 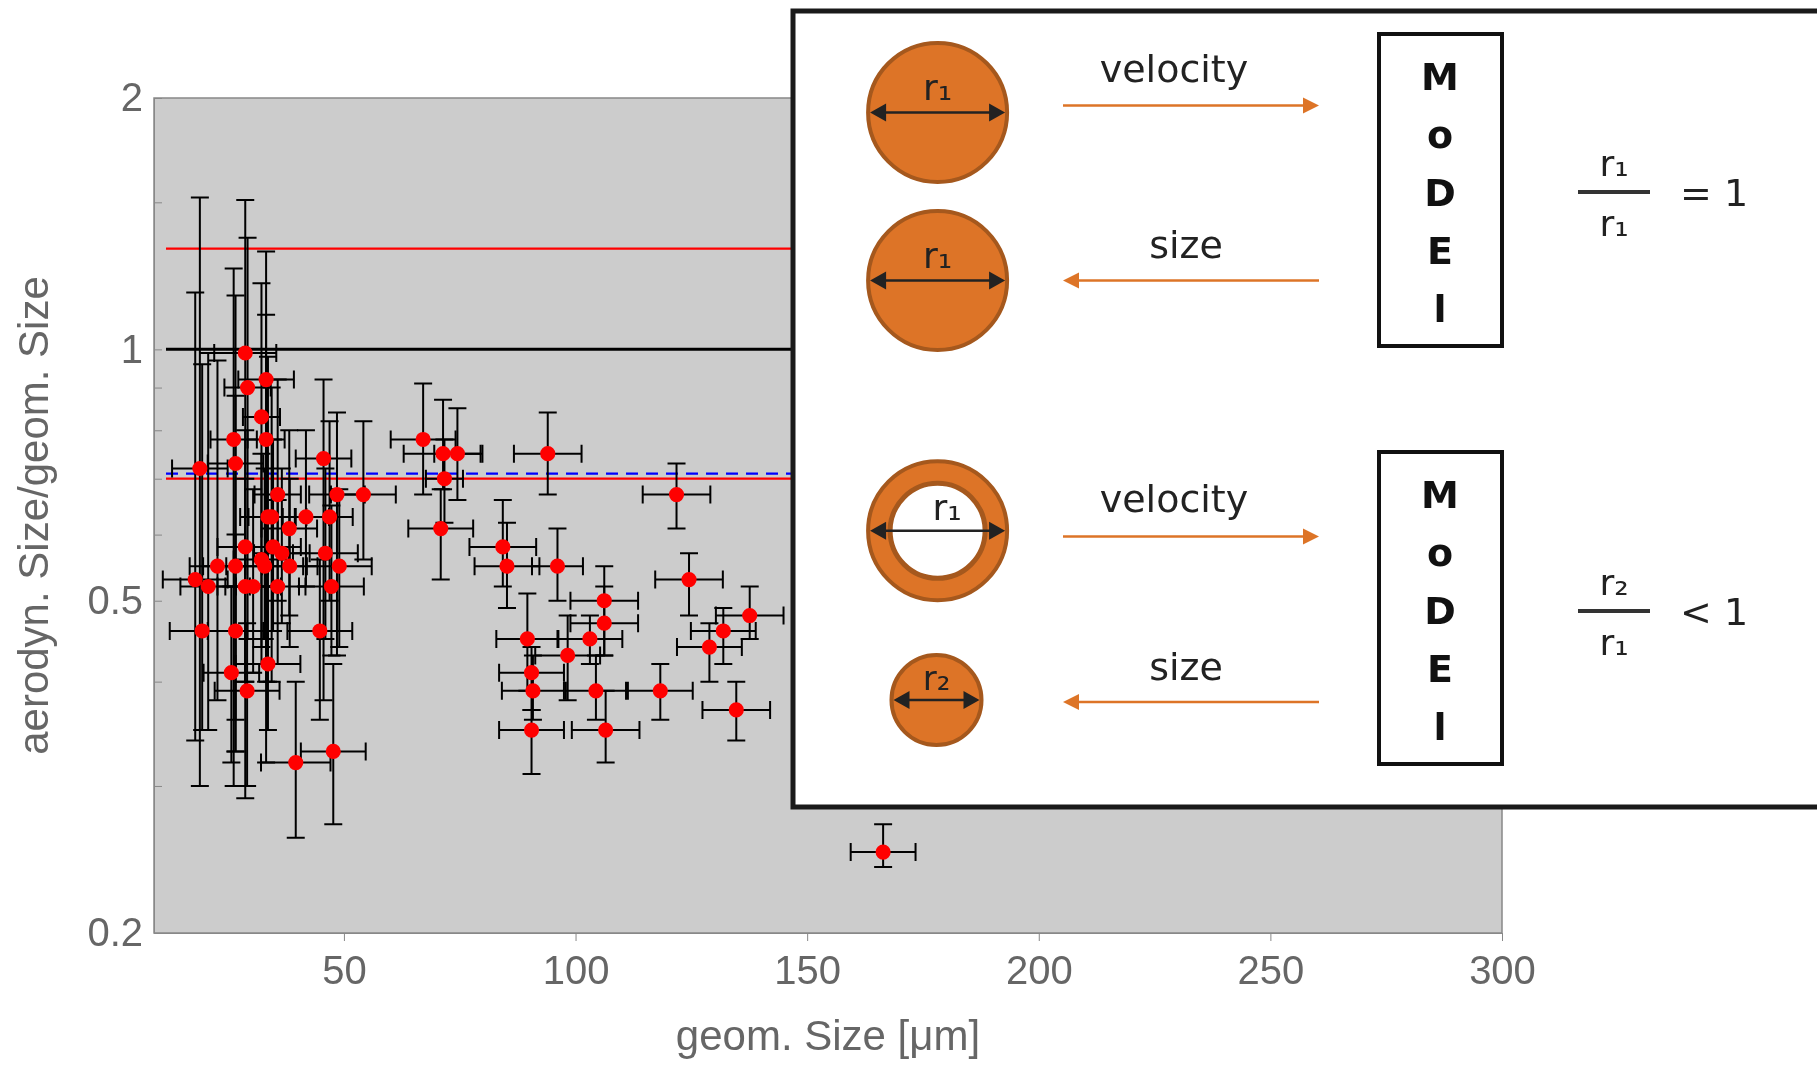 I want to click on text: < 1, so click(x=1714, y=612).